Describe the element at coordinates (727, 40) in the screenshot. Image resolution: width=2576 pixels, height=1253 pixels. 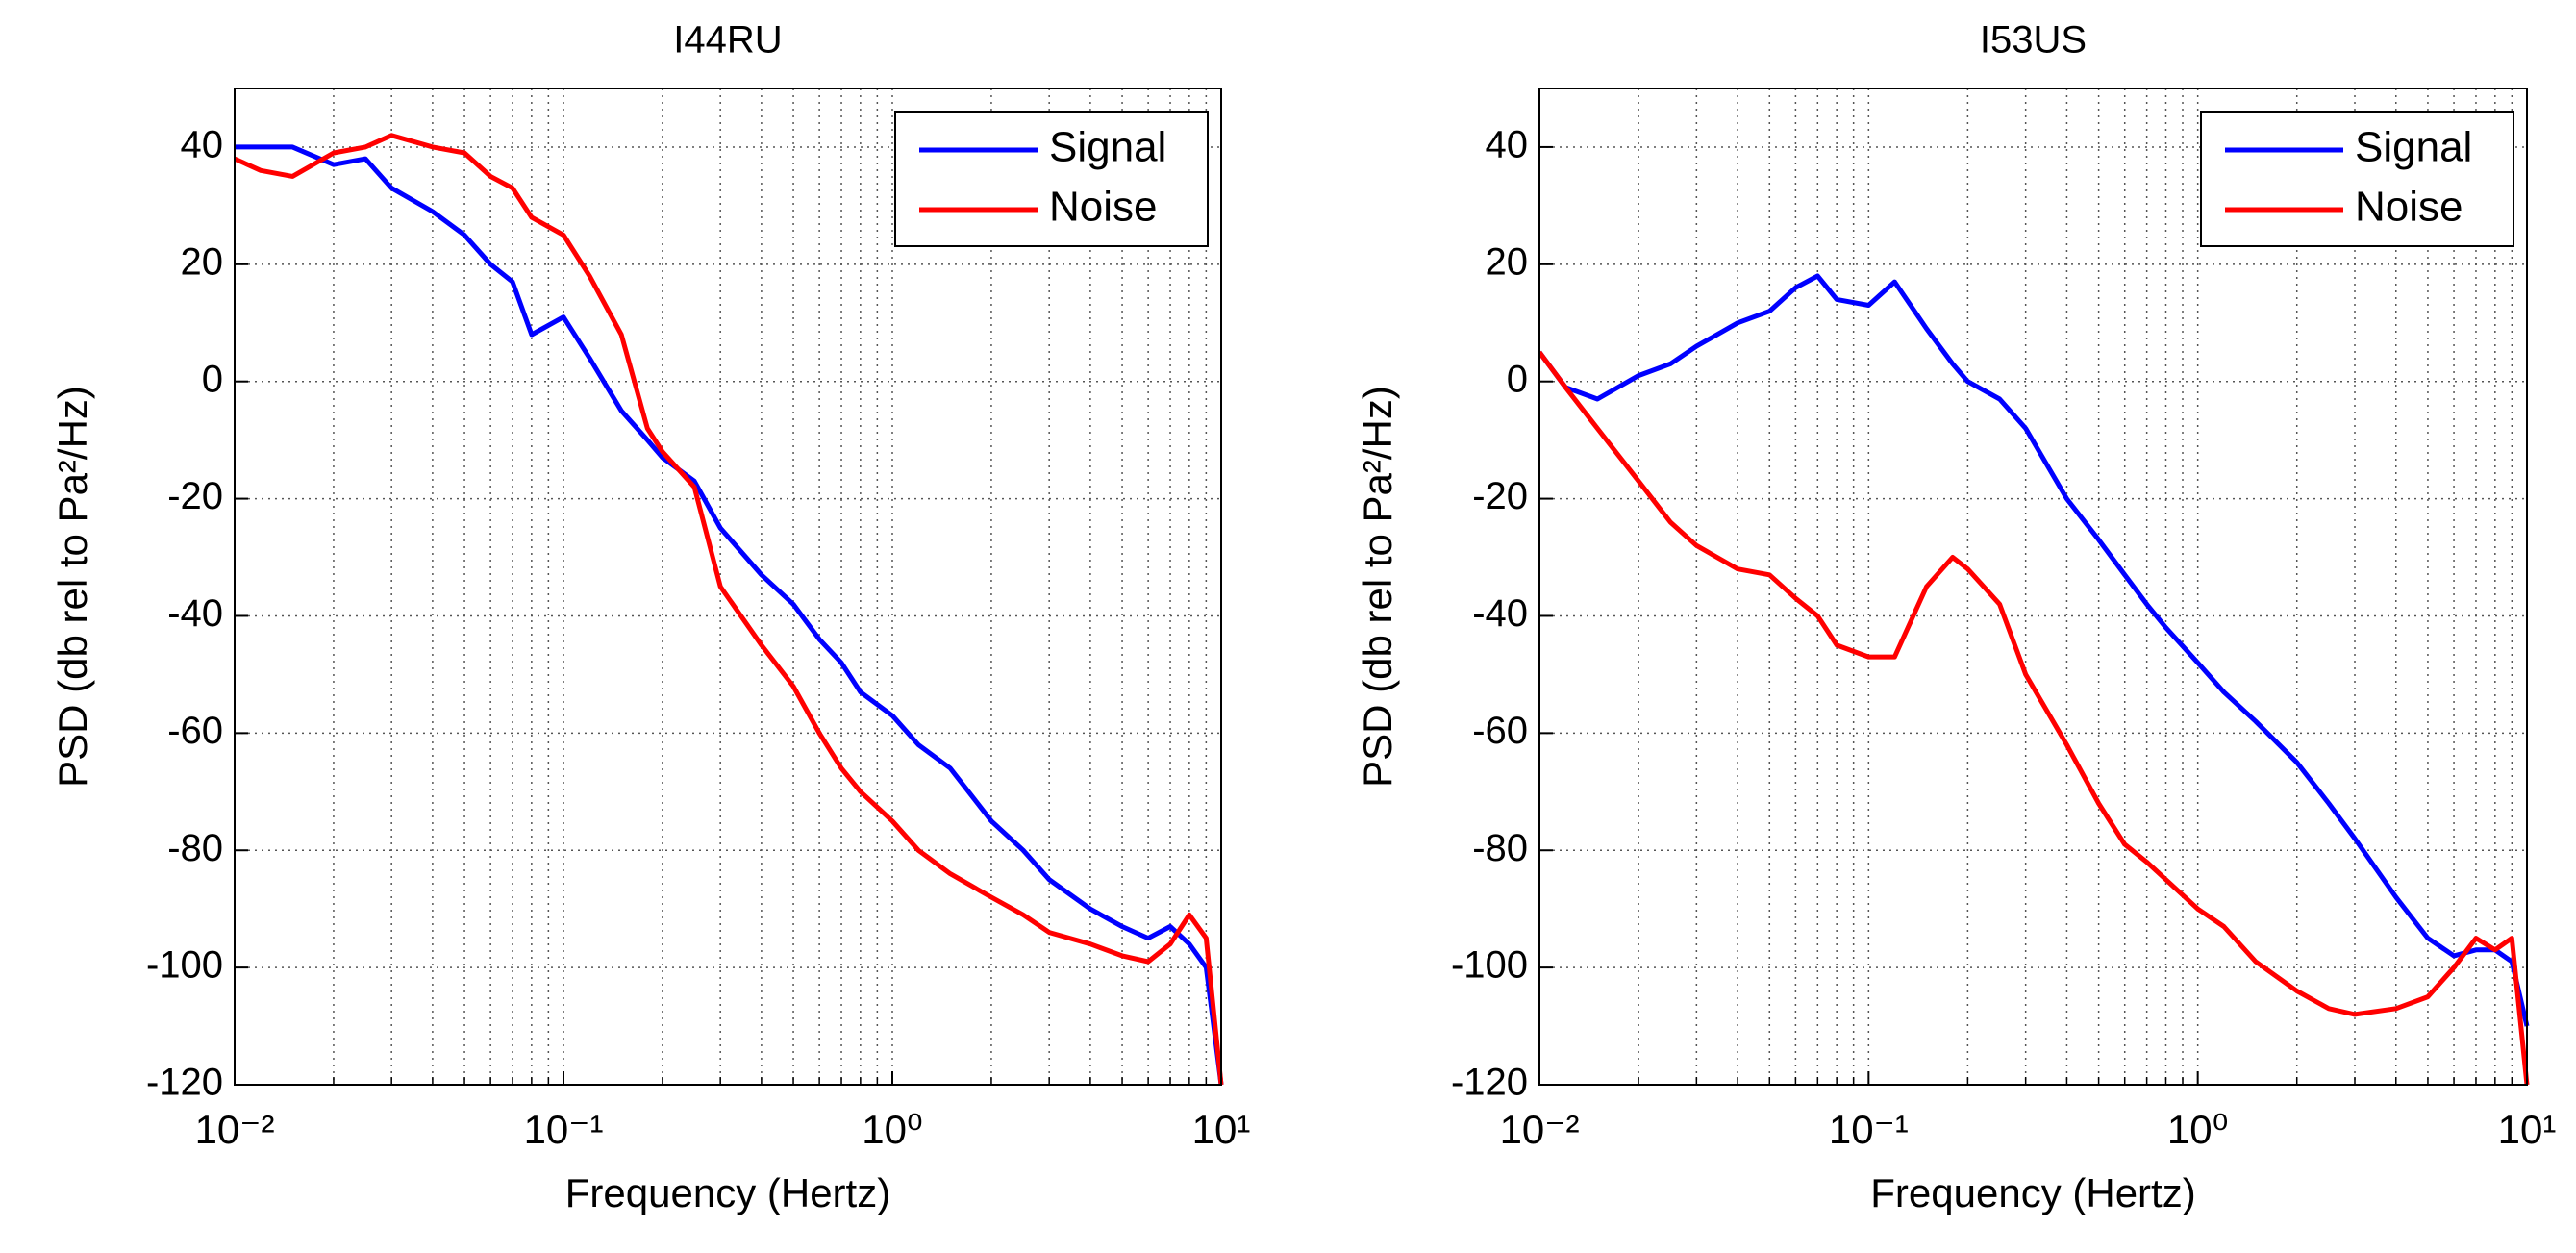
I see `chart-title: I44RU` at that location.